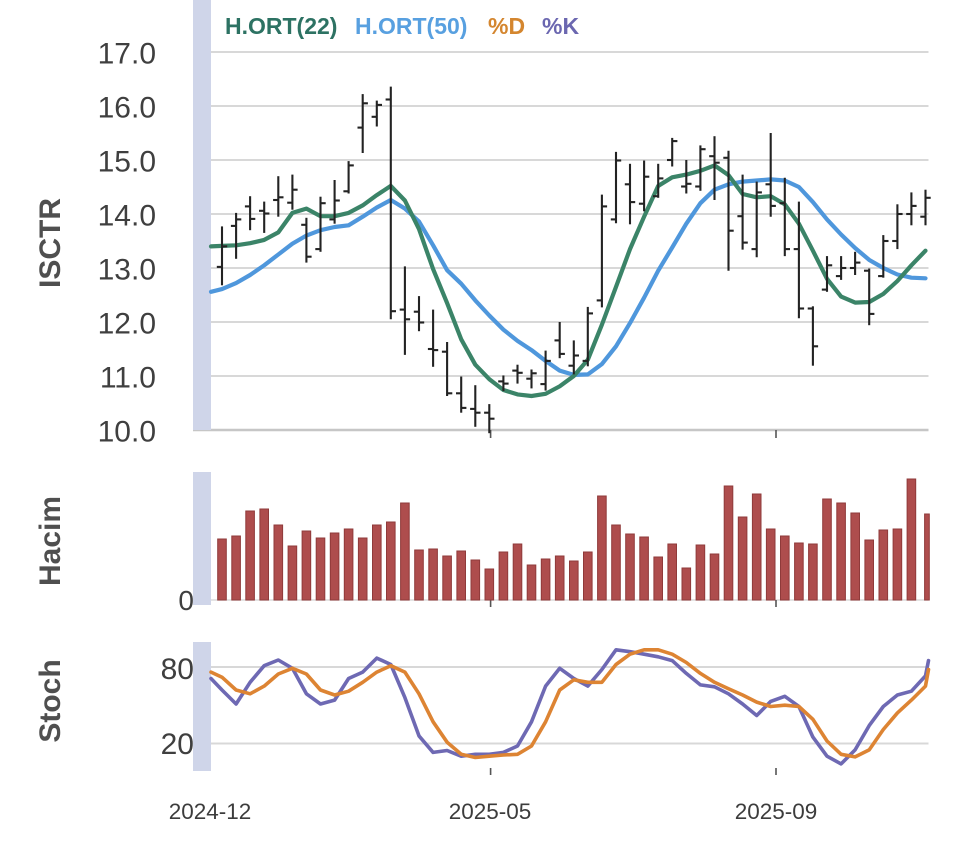 Image resolution: width=960 pixels, height=842 pixels. I want to click on svg-text: 2025-09, so click(776, 811).